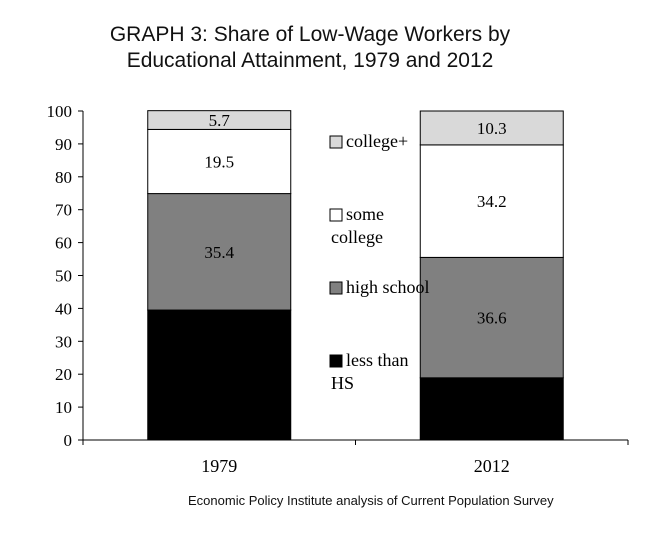 This screenshot has width=666, height=538. What do you see at coordinates (377, 360) in the screenshot?
I see `legend-label: less than` at bounding box center [377, 360].